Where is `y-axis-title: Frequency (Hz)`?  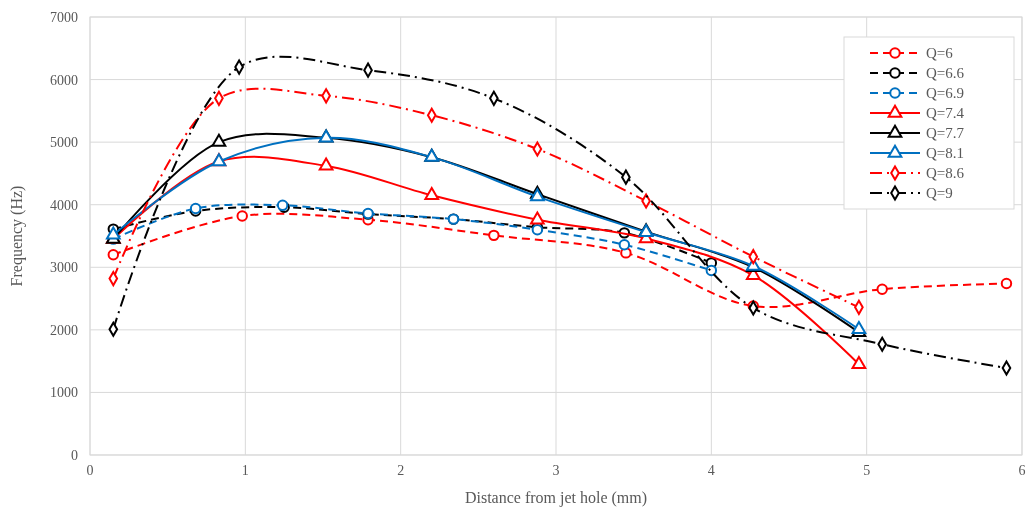
y-axis-title: Frequency (Hz) is located at coordinates (17, 236).